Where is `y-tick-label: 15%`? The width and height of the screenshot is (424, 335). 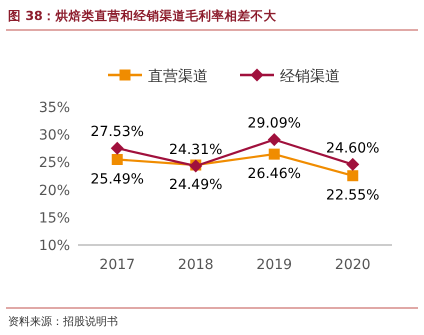
y-tick-label: 15% is located at coordinates (54, 218).